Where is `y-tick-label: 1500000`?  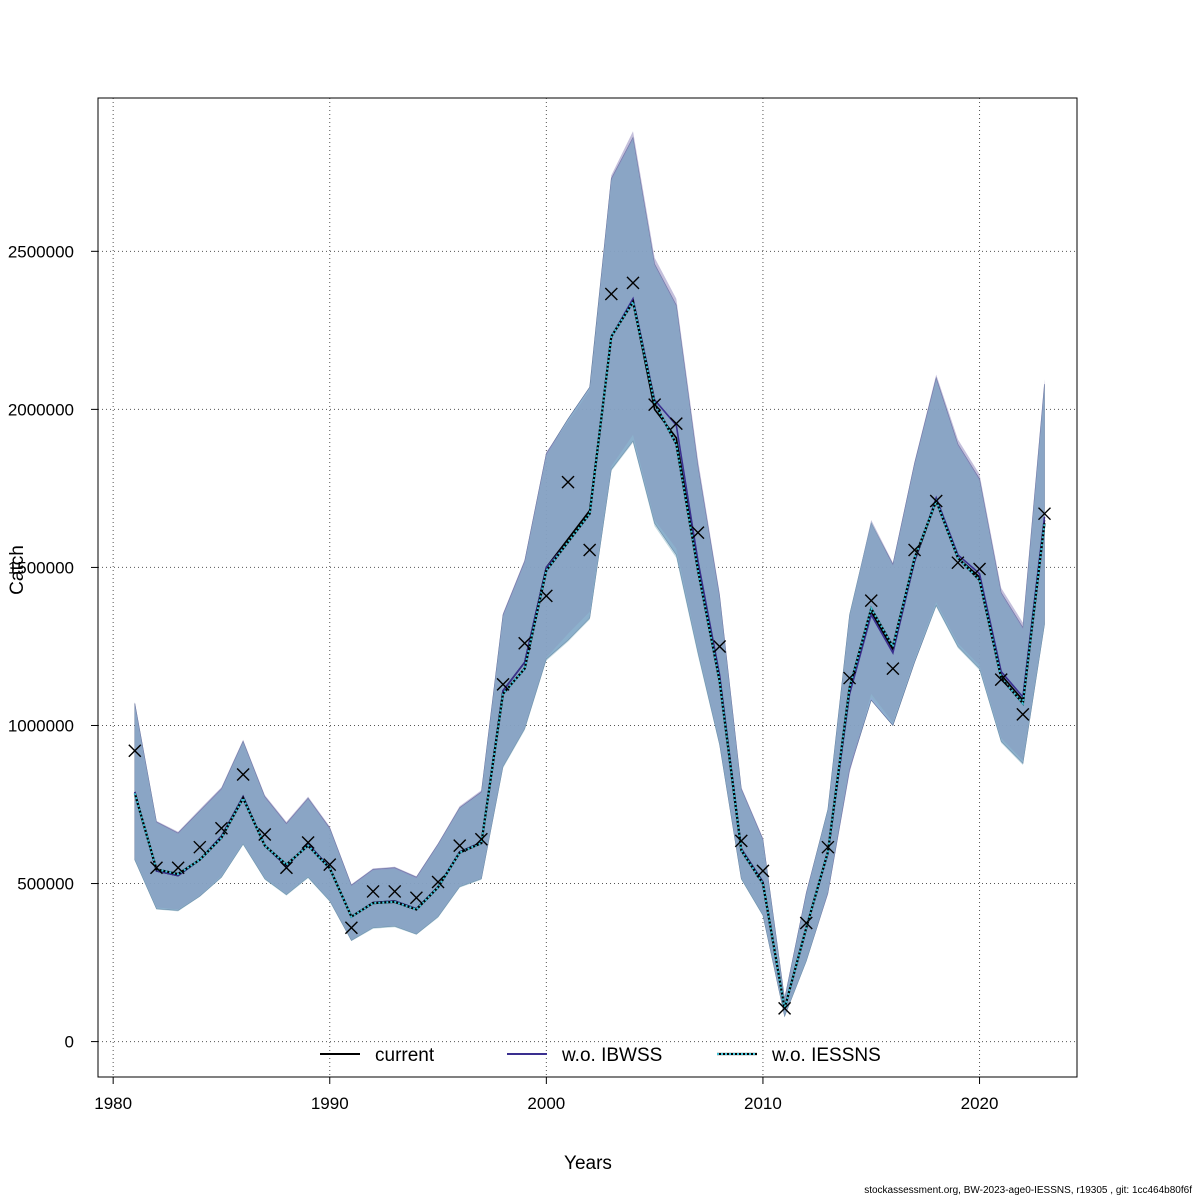
y-tick-label: 1500000 is located at coordinates (41, 567).